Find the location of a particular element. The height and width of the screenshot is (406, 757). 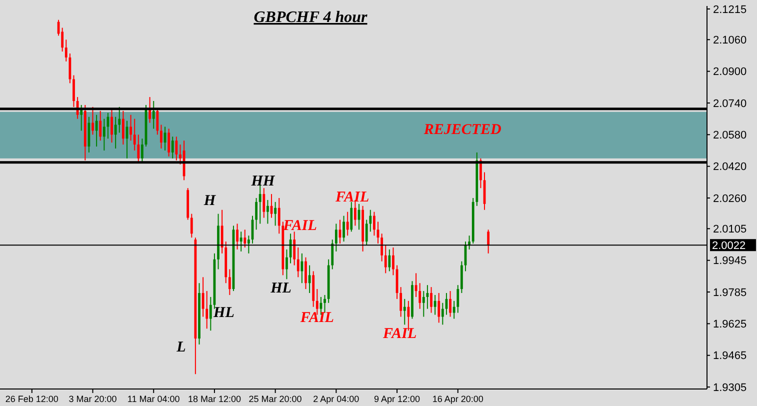

y-tick-label: 1.9305 is located at coordinates (730, 388).